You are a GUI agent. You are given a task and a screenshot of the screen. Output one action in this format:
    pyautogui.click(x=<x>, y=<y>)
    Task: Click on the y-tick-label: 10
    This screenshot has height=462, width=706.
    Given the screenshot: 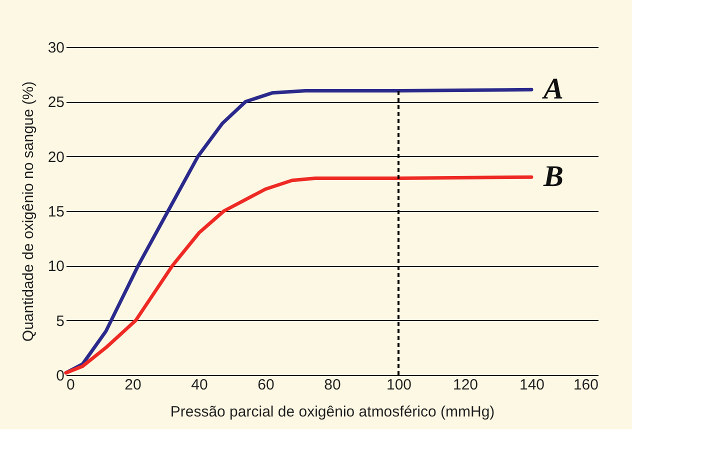 What is the action you would take?
    pyautogui.click(x=56, y=267)
    